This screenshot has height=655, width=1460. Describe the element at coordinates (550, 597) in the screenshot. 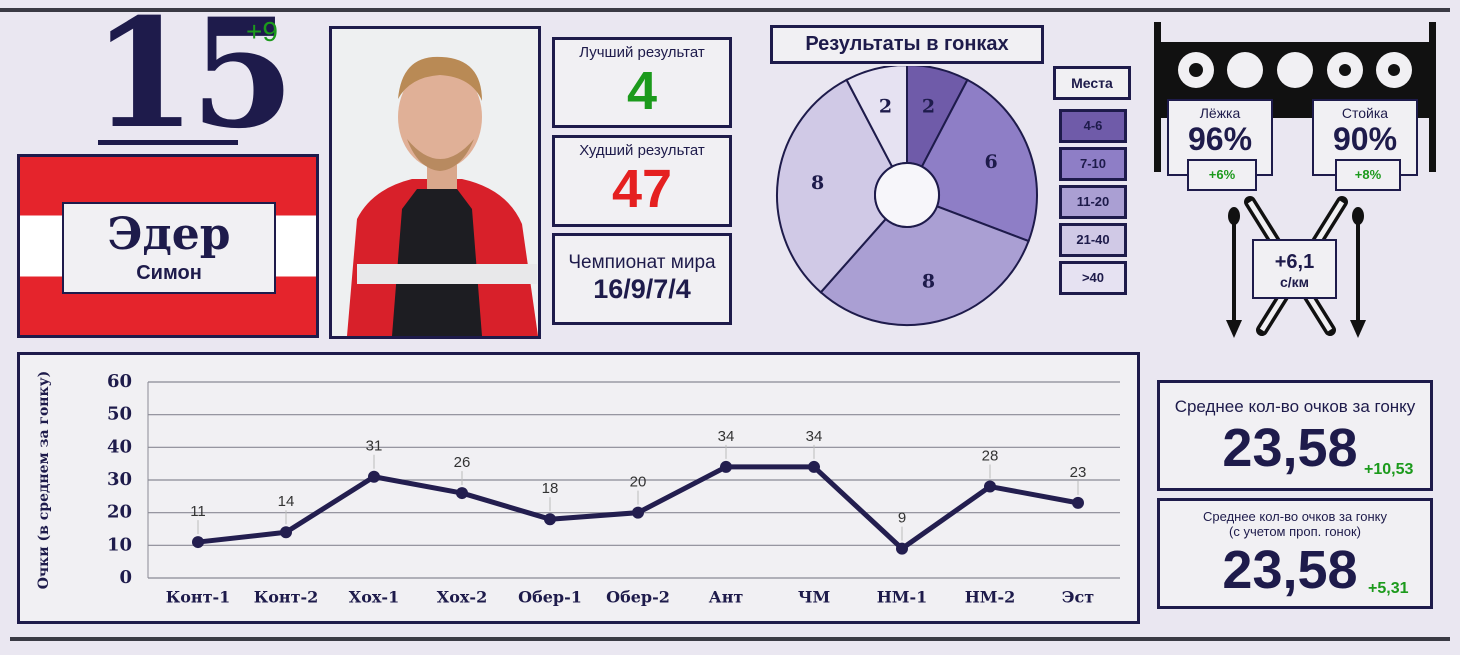

I see `x-tick-label: Обер-1` at that location.